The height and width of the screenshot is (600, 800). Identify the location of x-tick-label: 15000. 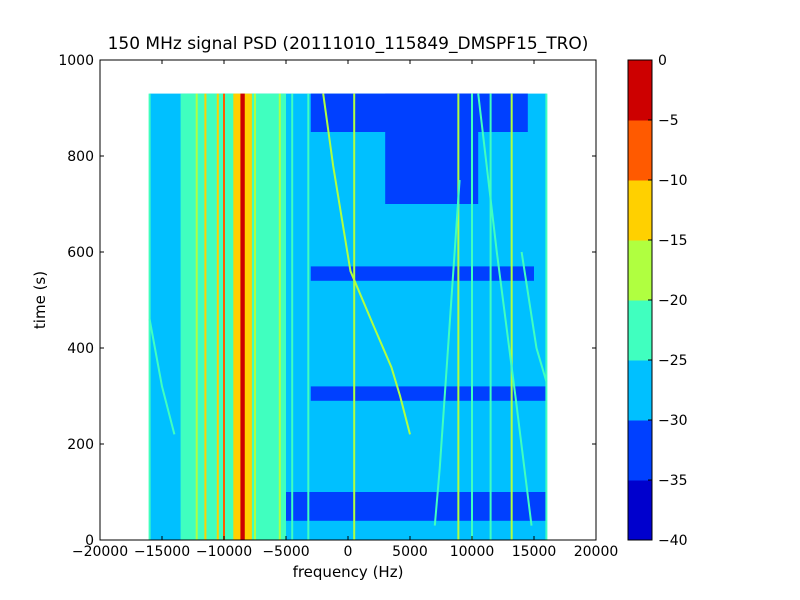
(534, 552).